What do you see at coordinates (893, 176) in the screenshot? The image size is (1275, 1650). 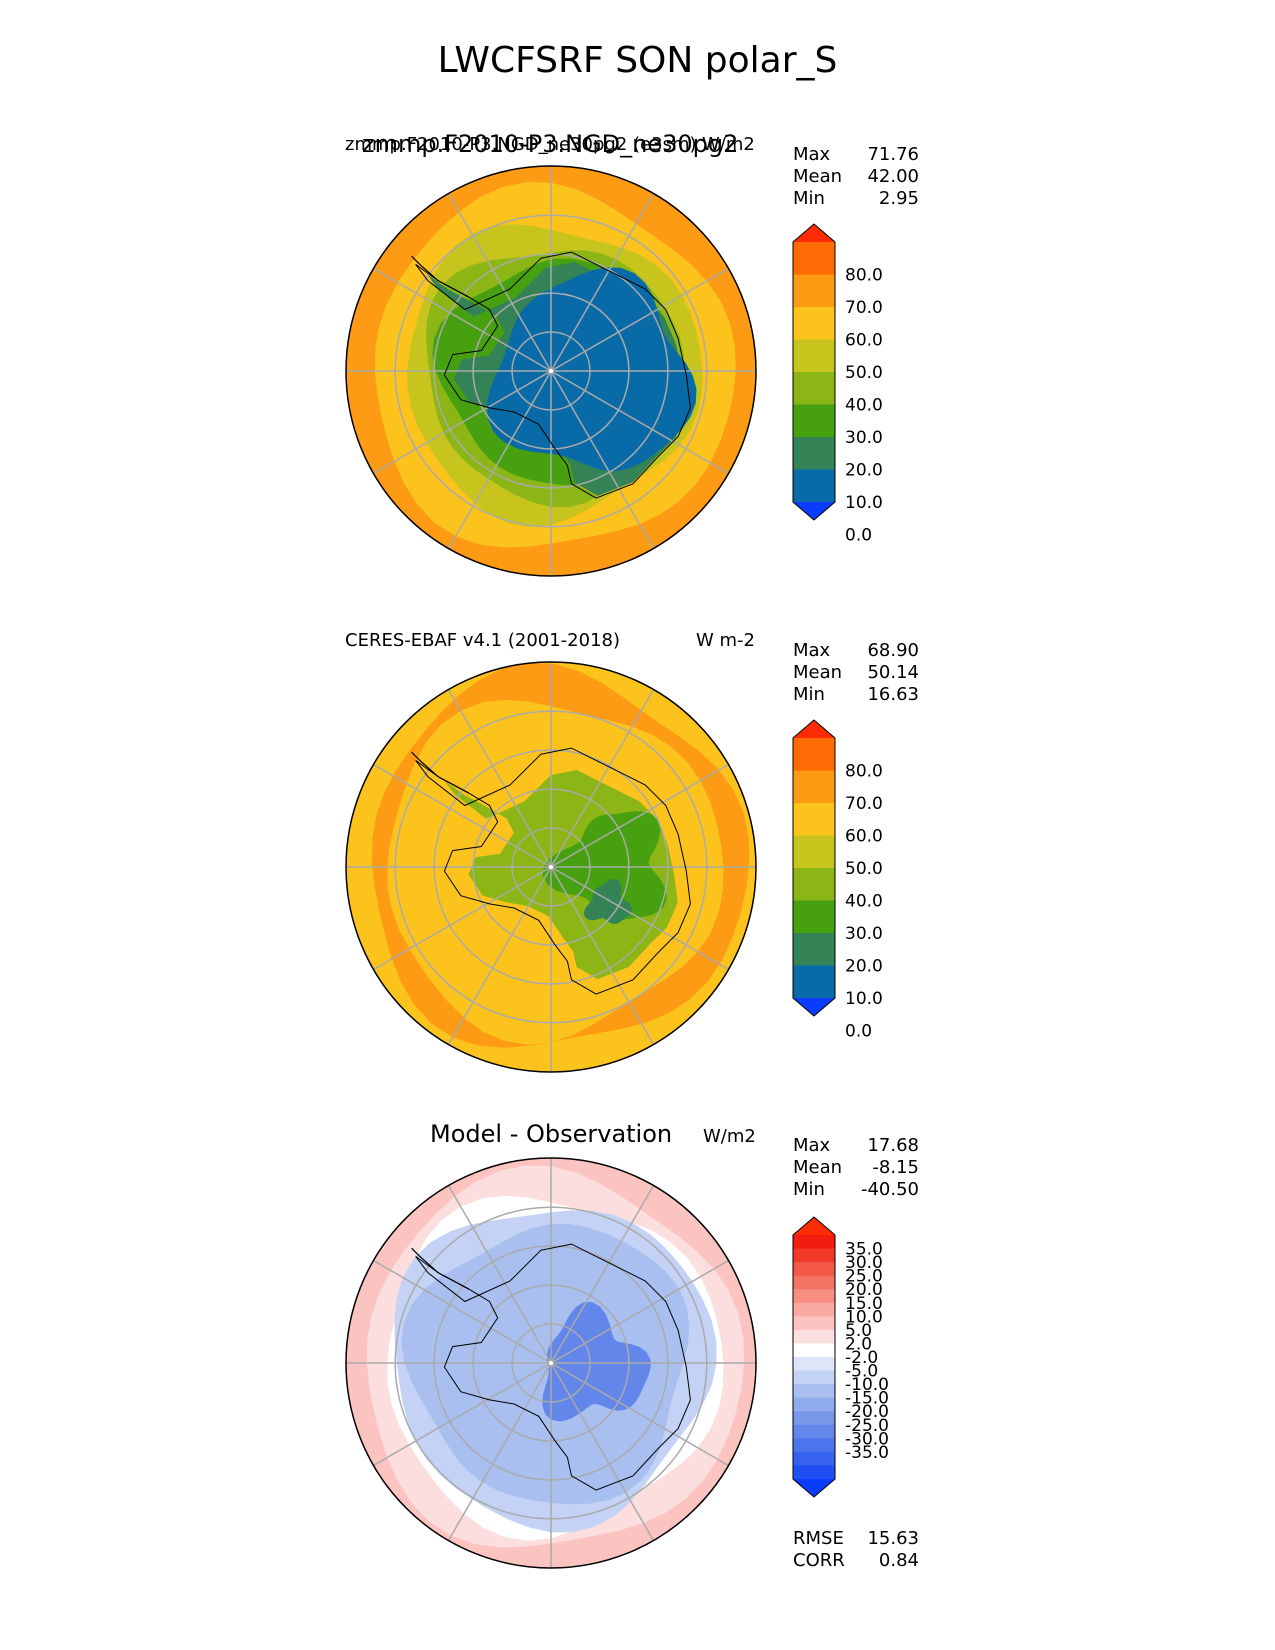 I see `stat-value: 42.00` at bounding box center [893, 176].